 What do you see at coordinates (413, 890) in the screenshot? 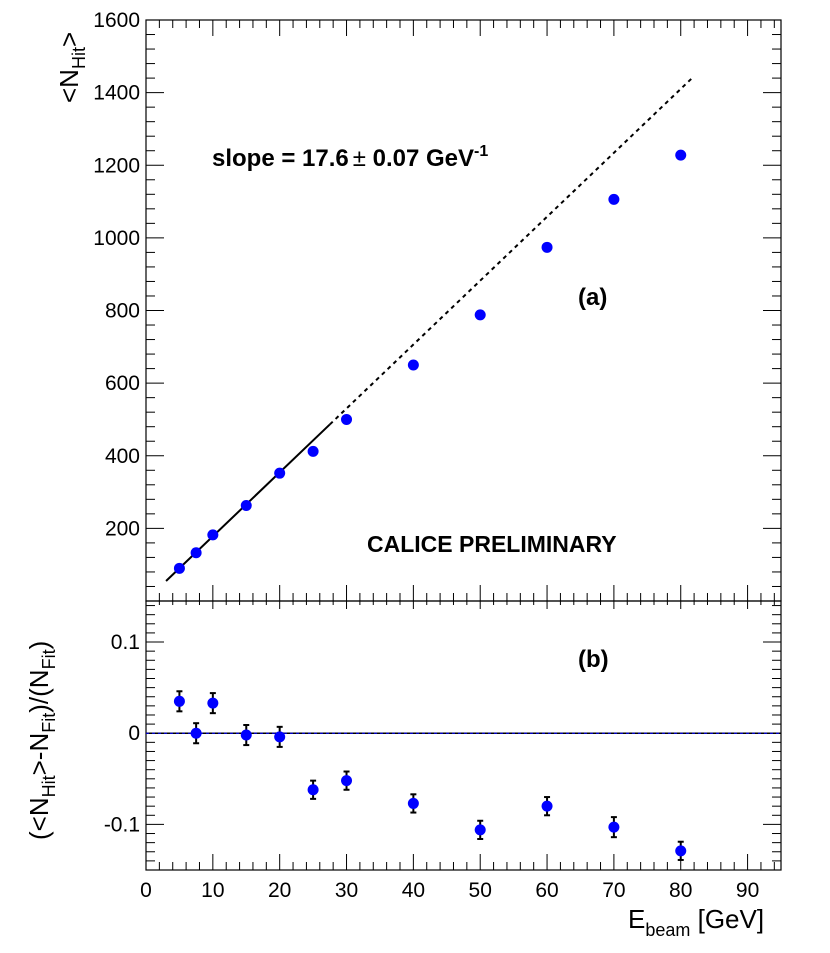
I see `x-tick-label: 40` at bounding box center [413, 890].